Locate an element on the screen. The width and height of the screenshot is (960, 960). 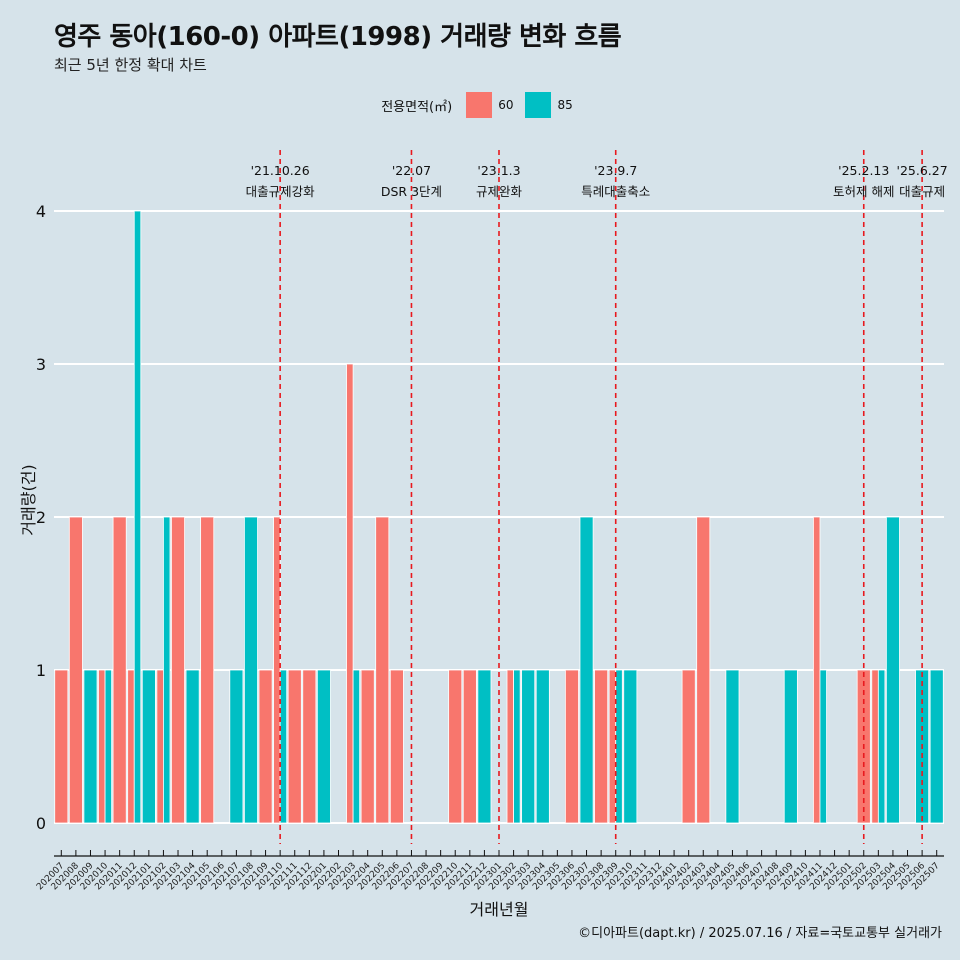
chart-subtitle: 최근 5년 한정 확대 차트 is located at coordinates (130, 65).